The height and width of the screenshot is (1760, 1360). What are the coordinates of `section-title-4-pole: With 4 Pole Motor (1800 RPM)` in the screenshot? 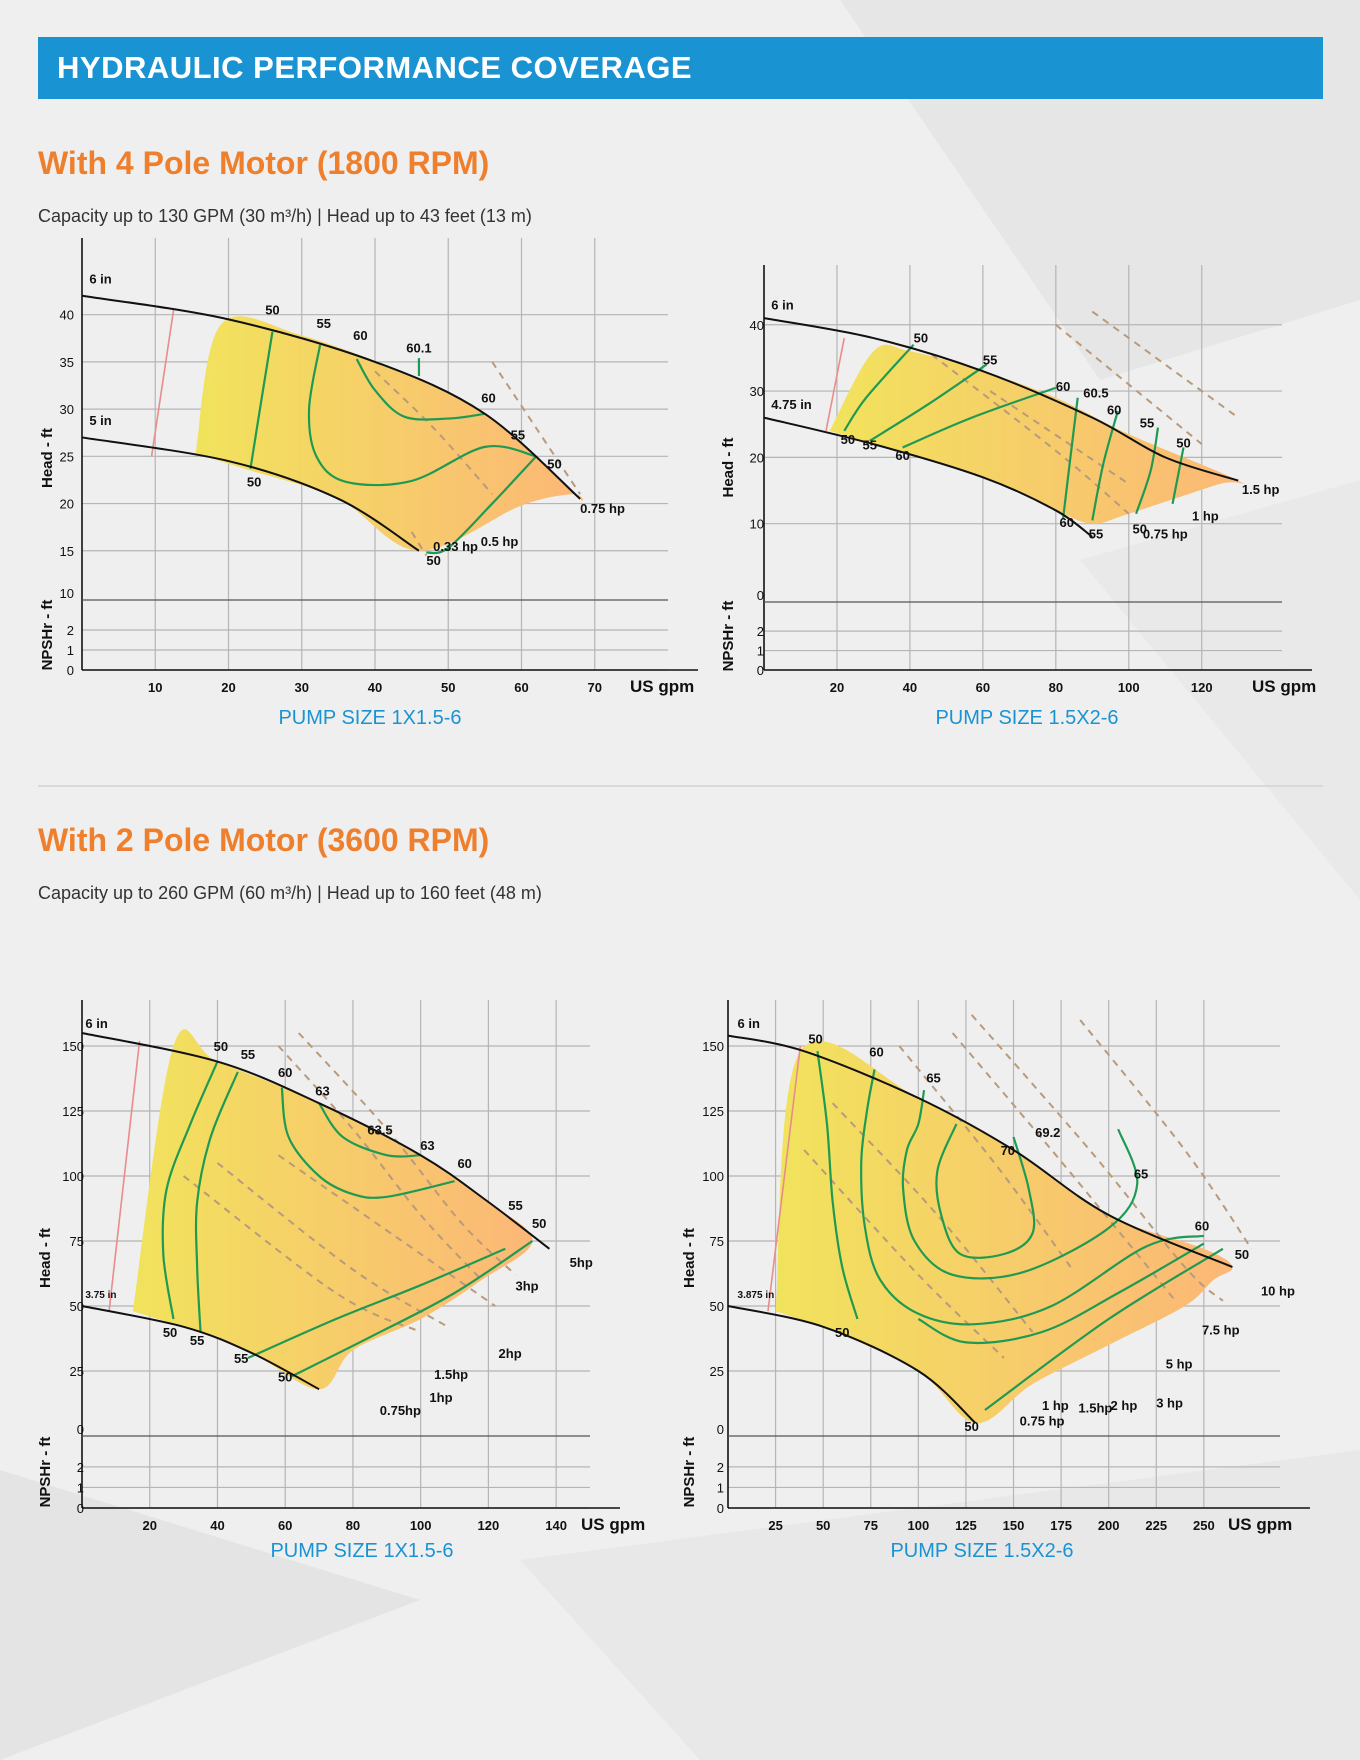 It's located at (264, 163).